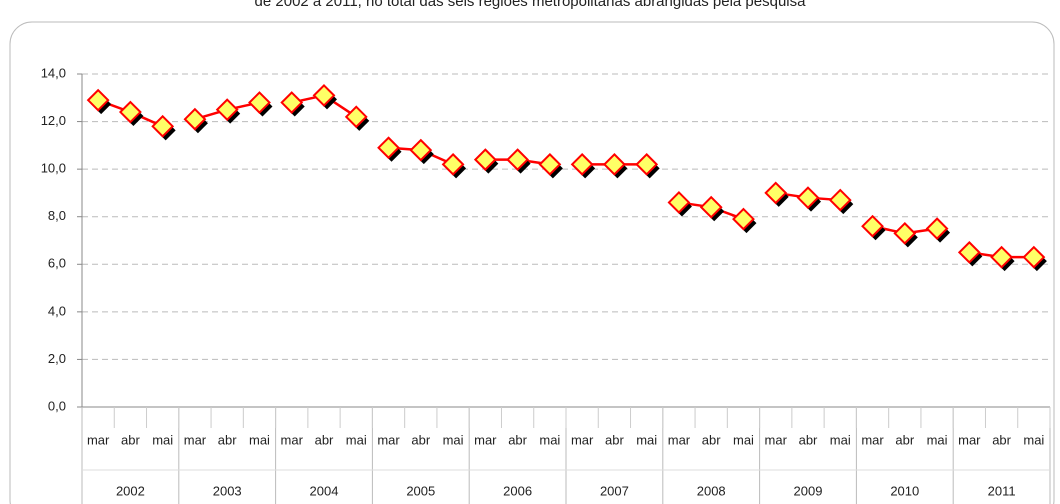 The width and height of the screenshot is (1060, 504). I want to click on y-tick-label: 0,0, so click(57, 405).